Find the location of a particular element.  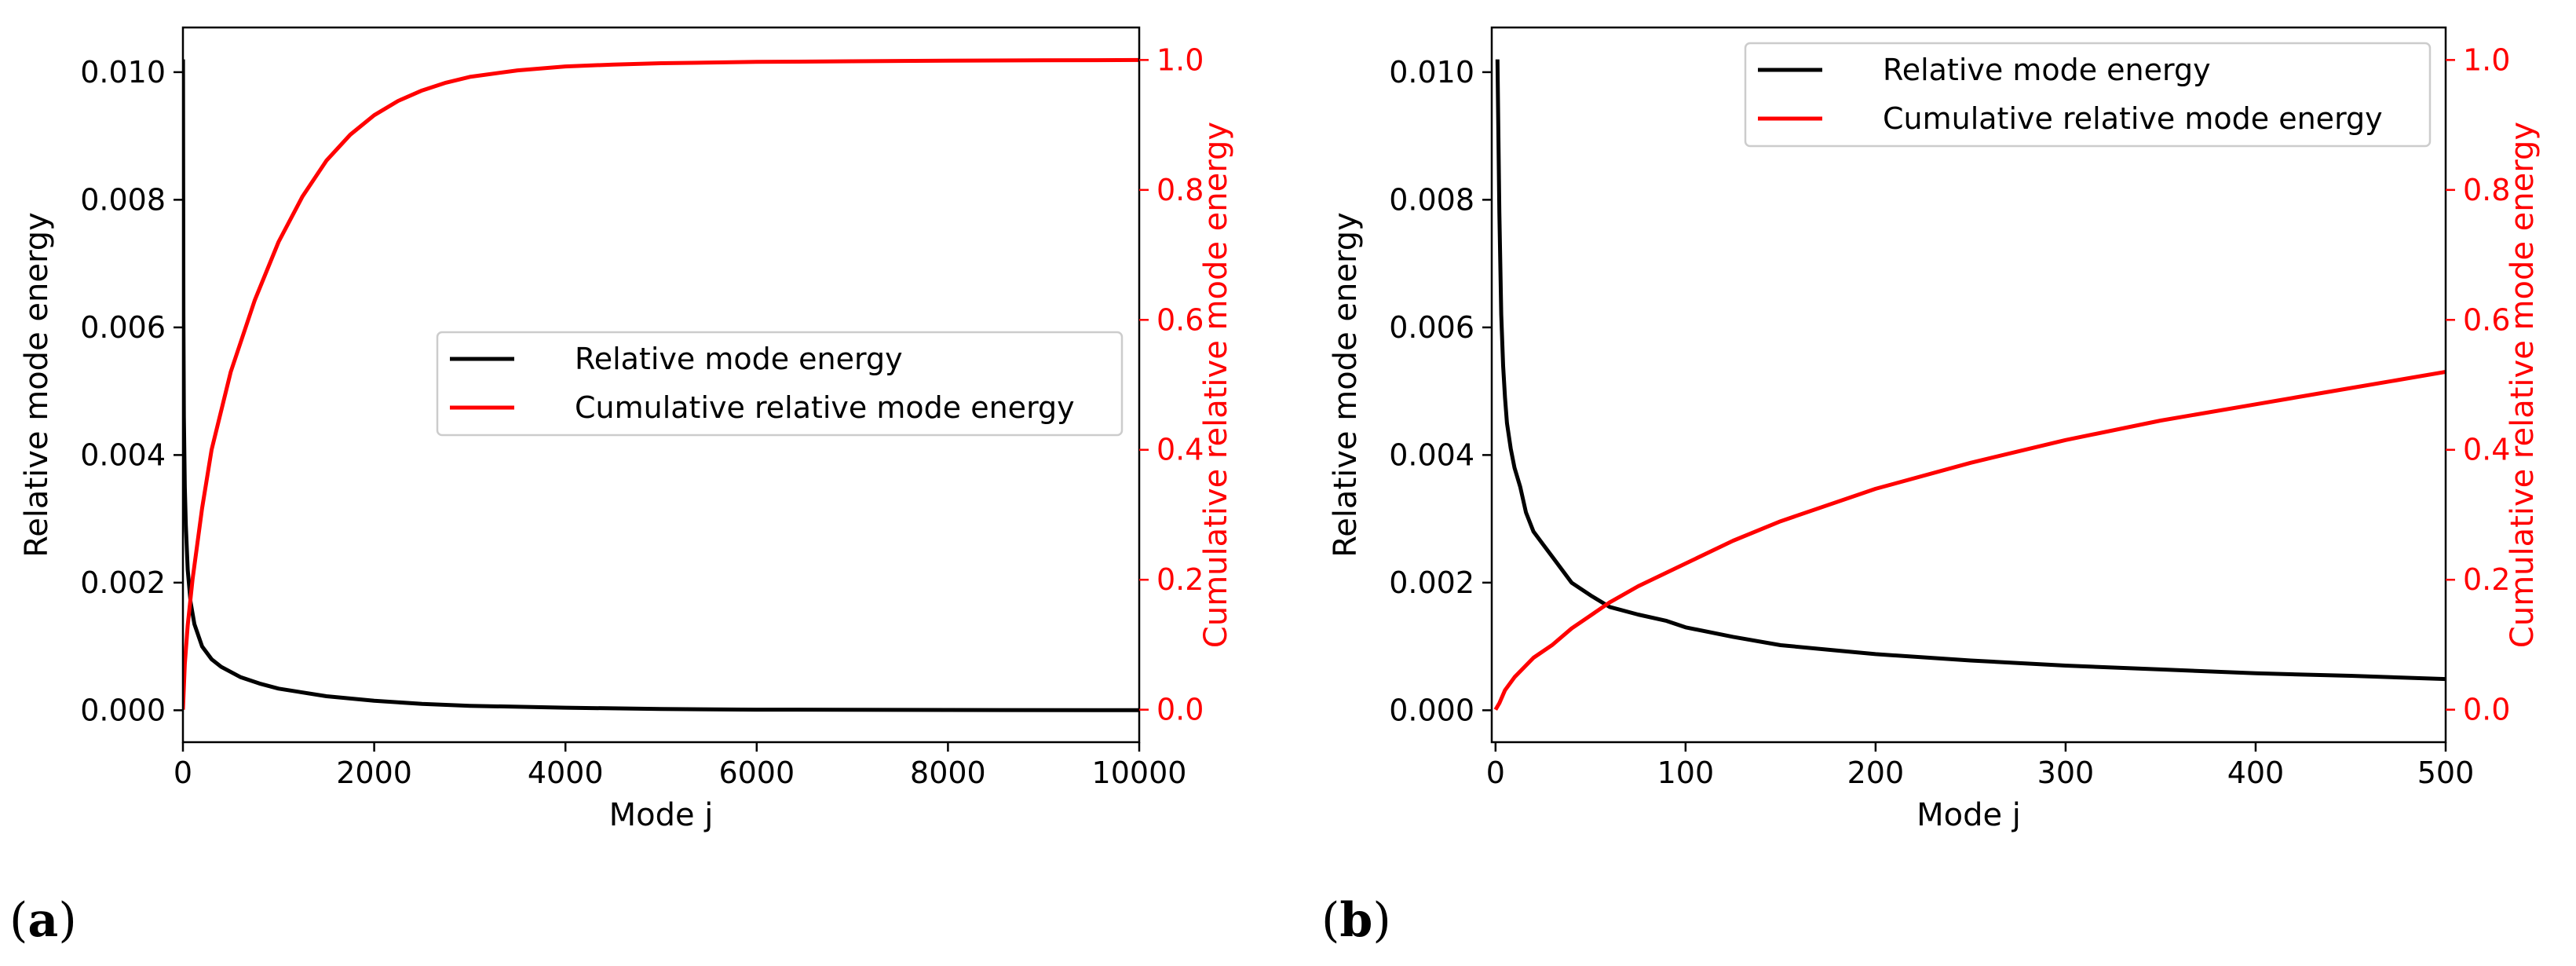

panel-label-letter: a is located at coordinates (42, 921).